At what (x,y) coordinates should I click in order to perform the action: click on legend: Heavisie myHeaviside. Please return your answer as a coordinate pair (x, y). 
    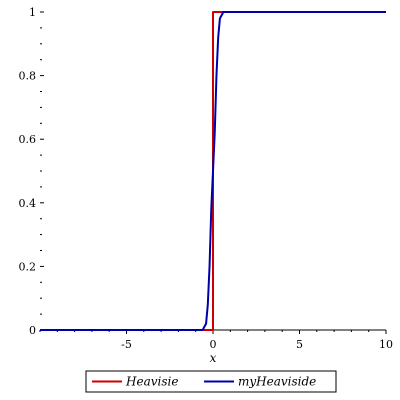
    Looking at the image, I should click on (211, 381).